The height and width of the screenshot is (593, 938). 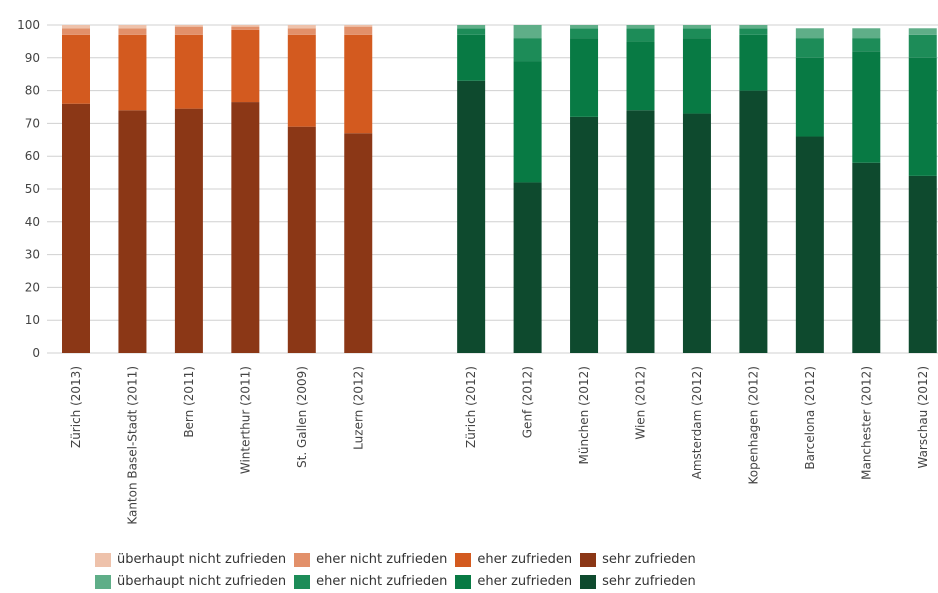 What do you see at coordinates (866, 423) in the screenshot?
I see `x-category-label: Manchester (2012)` at bounding box center [866, 423].